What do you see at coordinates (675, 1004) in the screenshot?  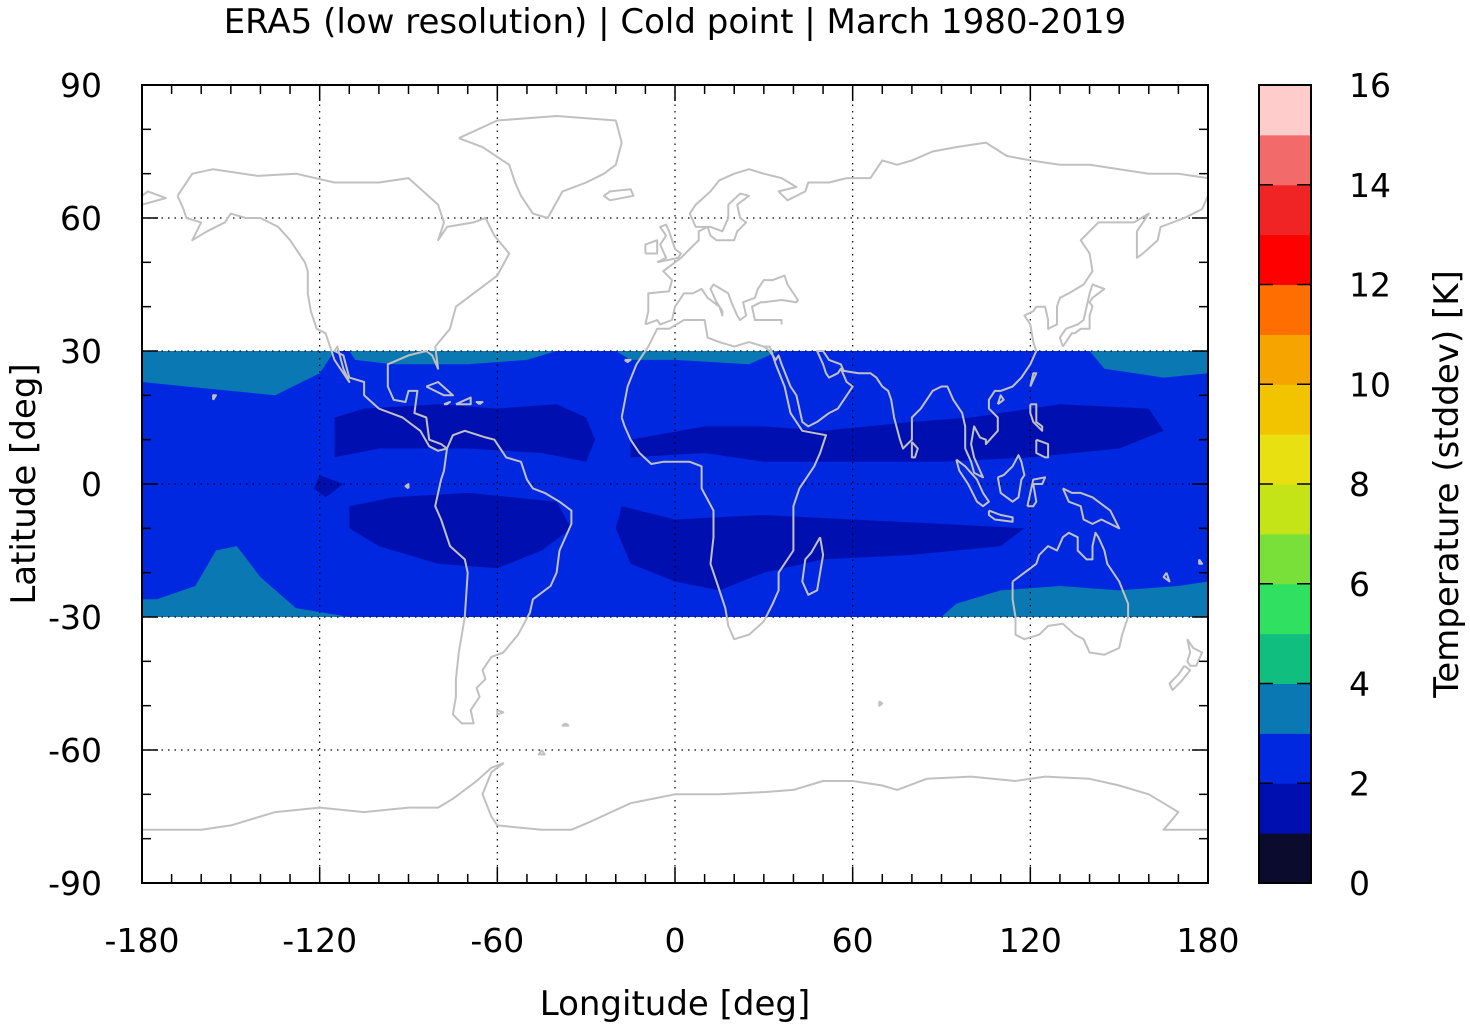 I see `x-axis-label: Longitude [deg]` at bounding box center [675, 1004].